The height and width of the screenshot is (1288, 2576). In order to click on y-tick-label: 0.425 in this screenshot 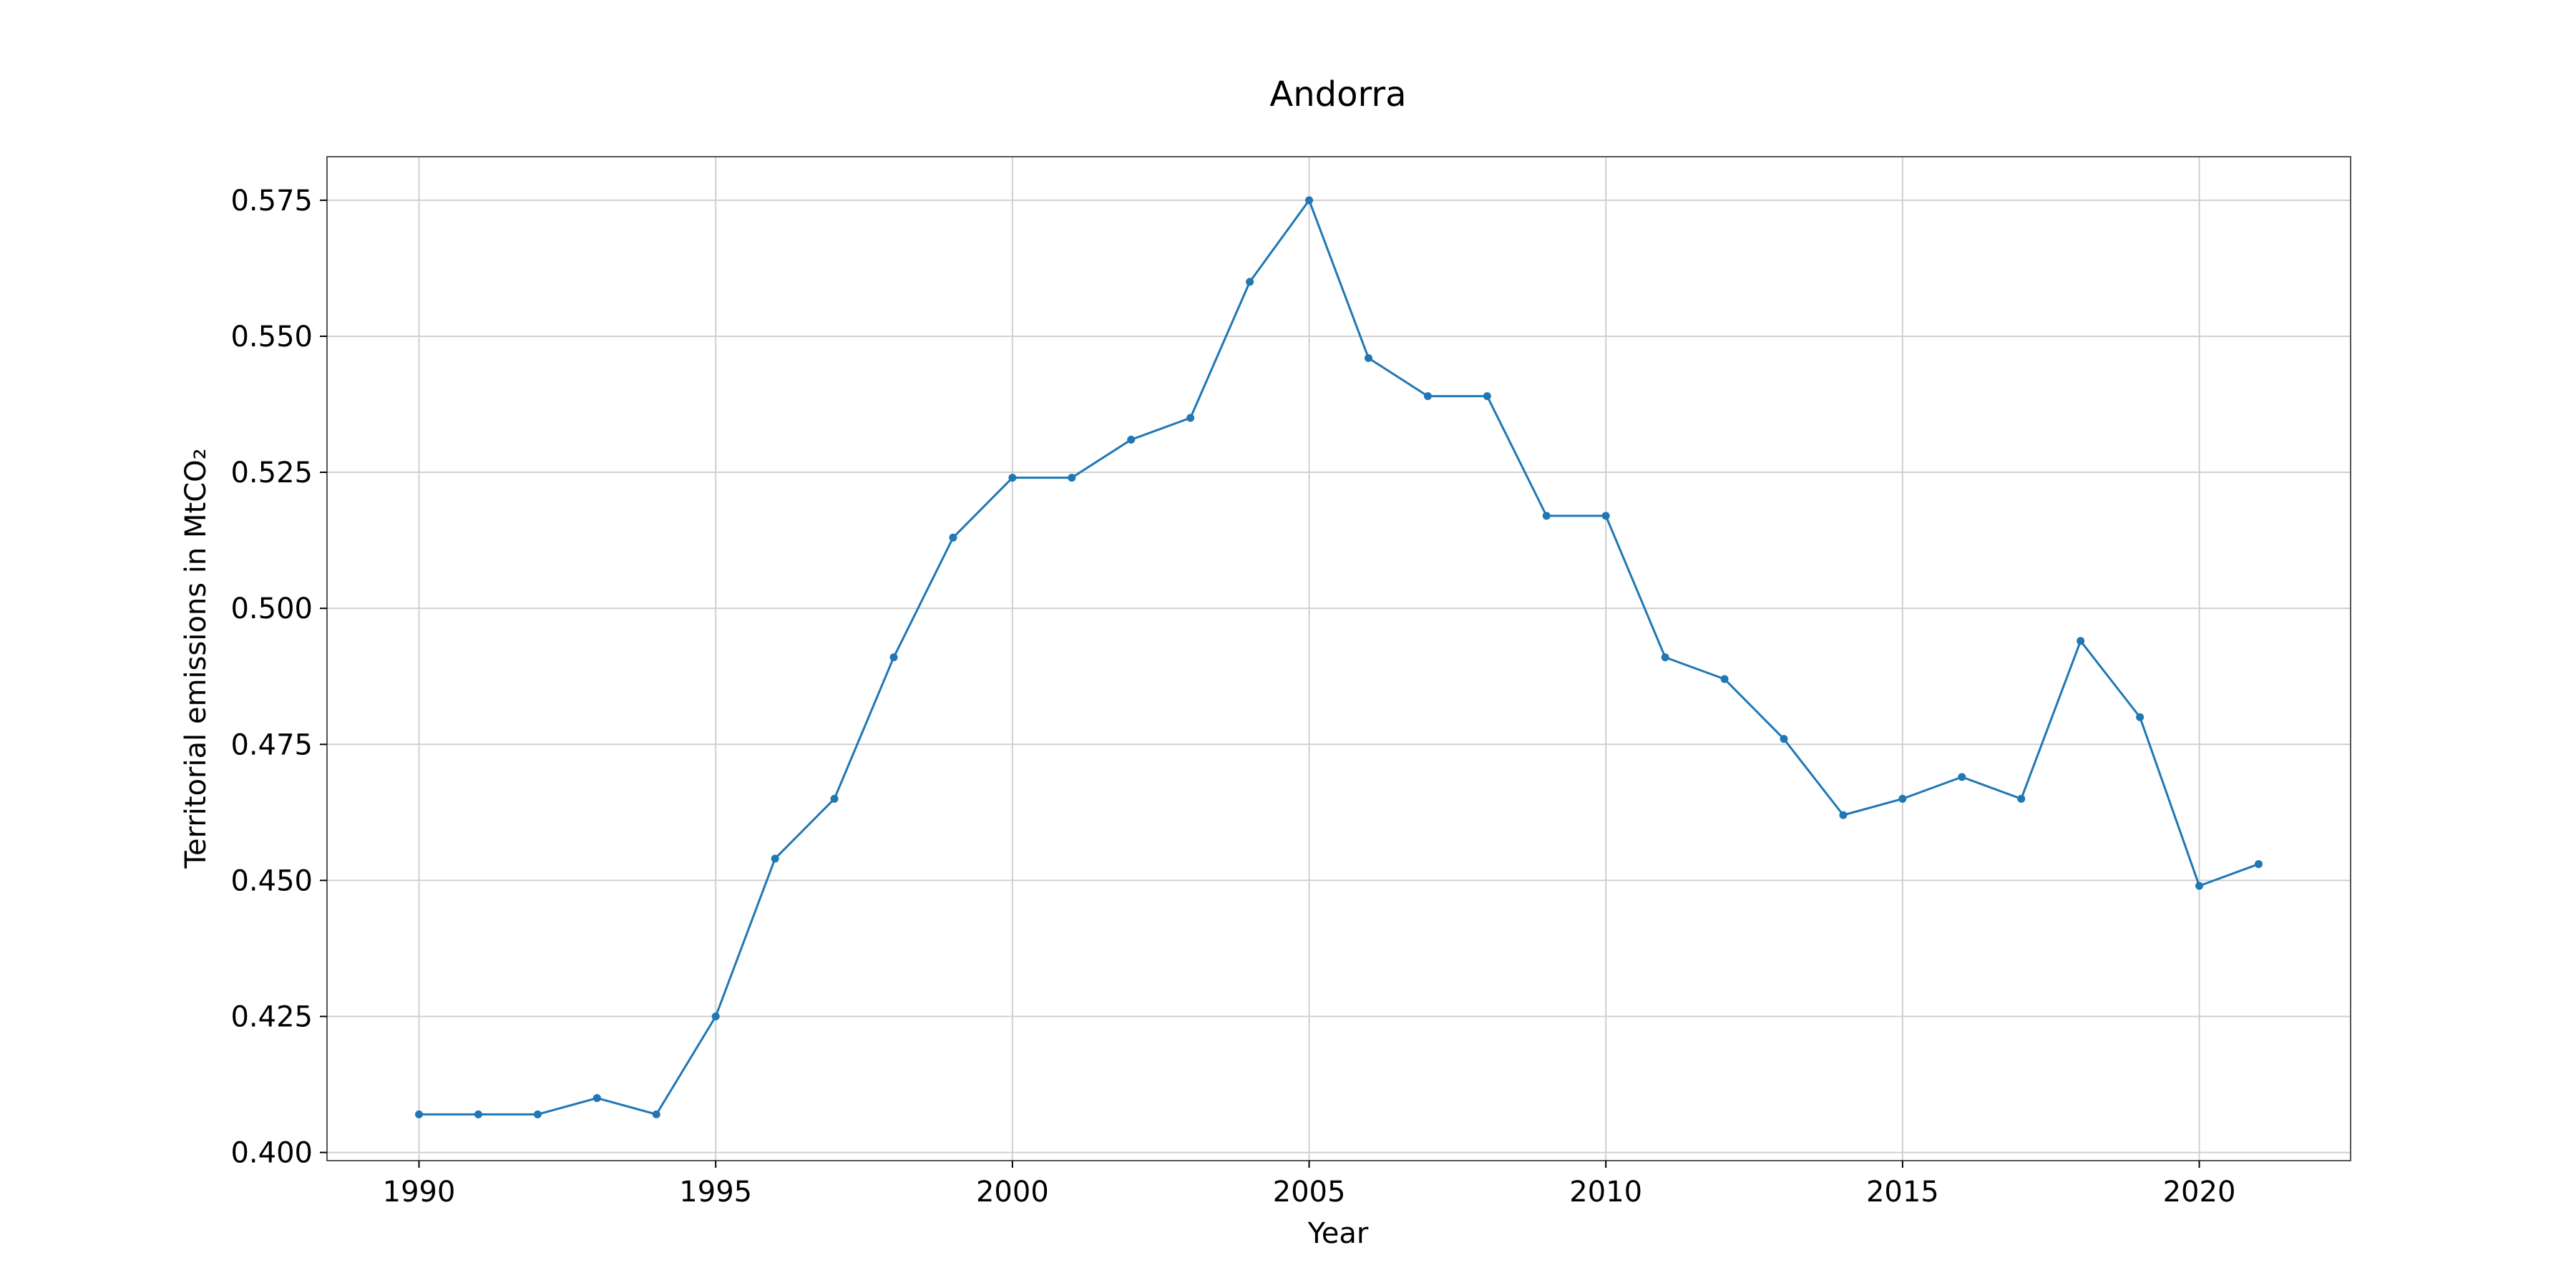, I will do `click(271, 1017)`.